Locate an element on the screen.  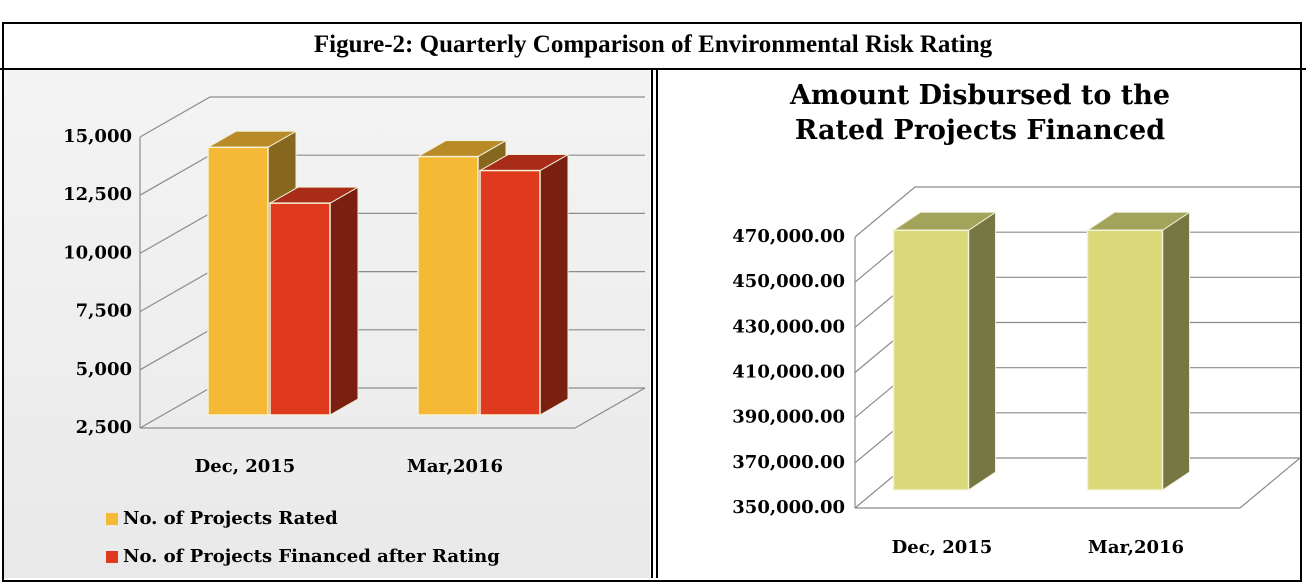
y-tick-label: 390,000.00 is located at coordinates (788, 417).